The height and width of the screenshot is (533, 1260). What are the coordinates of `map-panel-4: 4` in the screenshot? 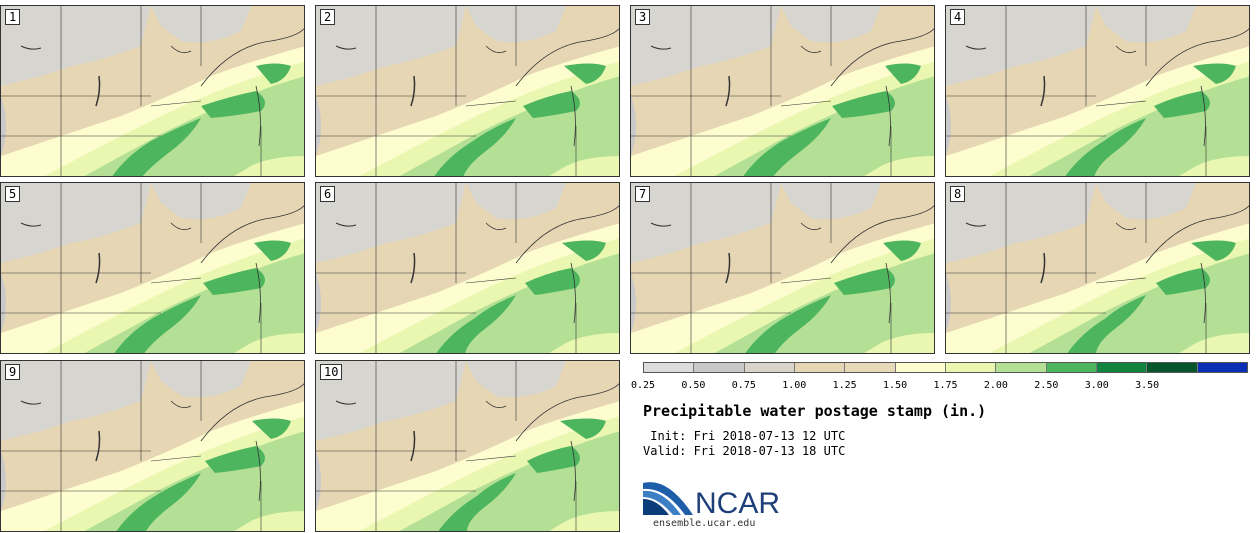 It's located at (1097, 91).